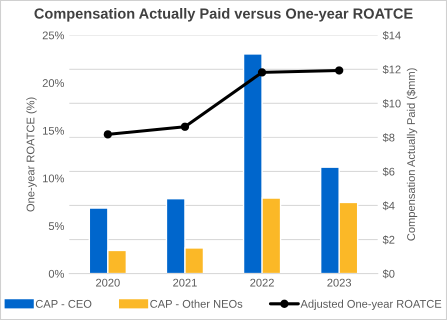  Describe the element at coordinates (53, 130) in the screenshot. I see `y-tick-label: 15%` at that location.